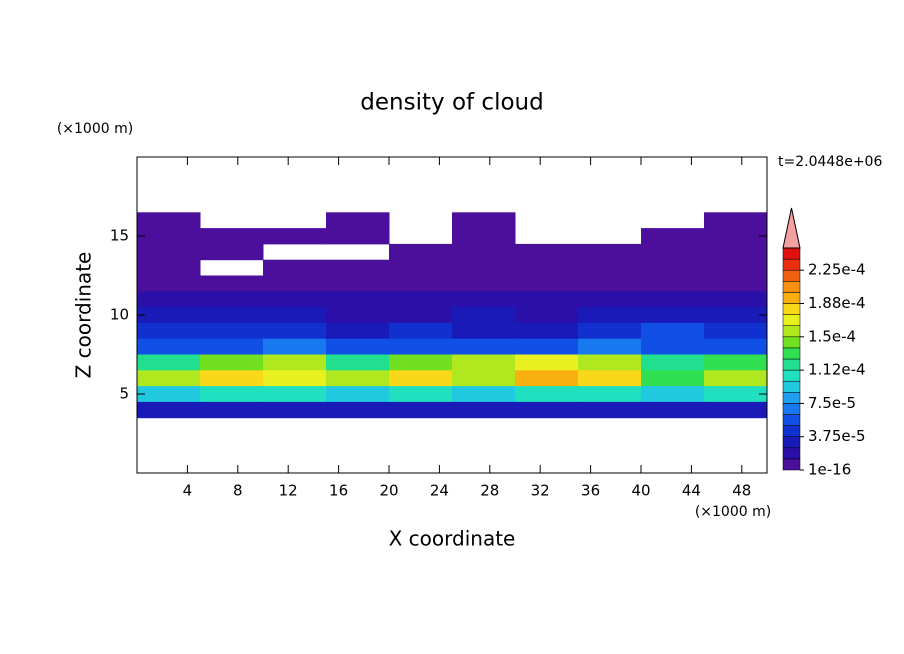 Image resolution: width=904 pixels, height=654 pixels. I want to click on x-tick-label: 40, so click(640, 491).